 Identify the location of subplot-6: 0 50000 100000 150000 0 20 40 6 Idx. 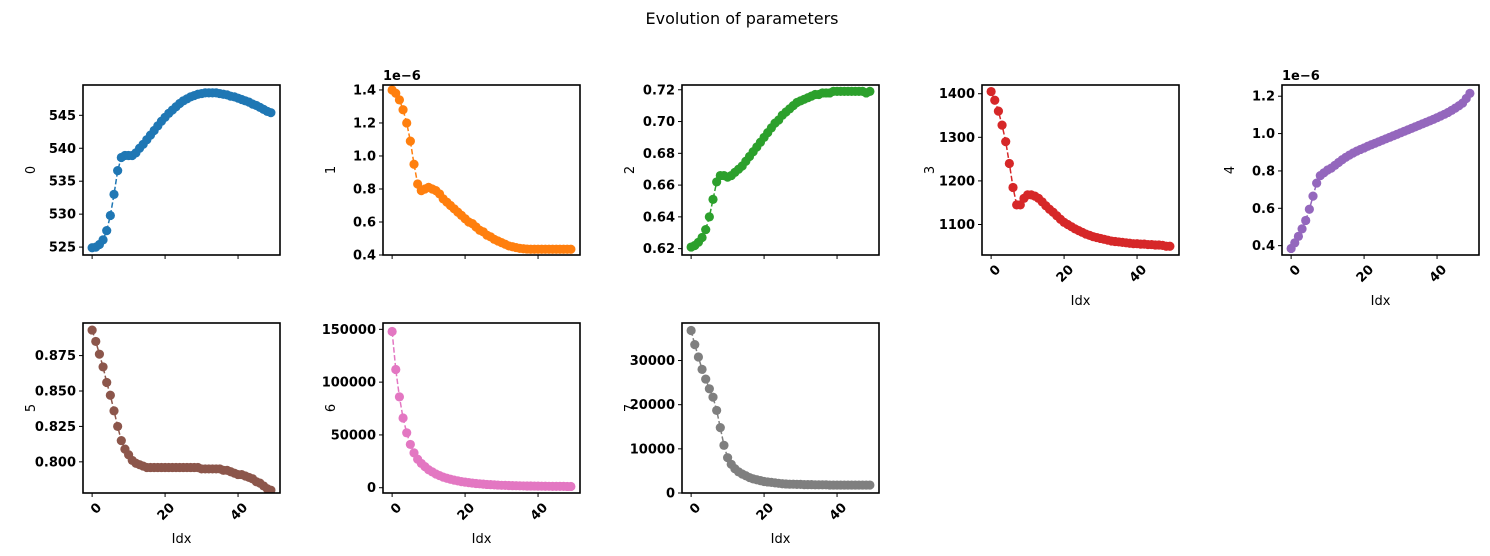
(451, 434).